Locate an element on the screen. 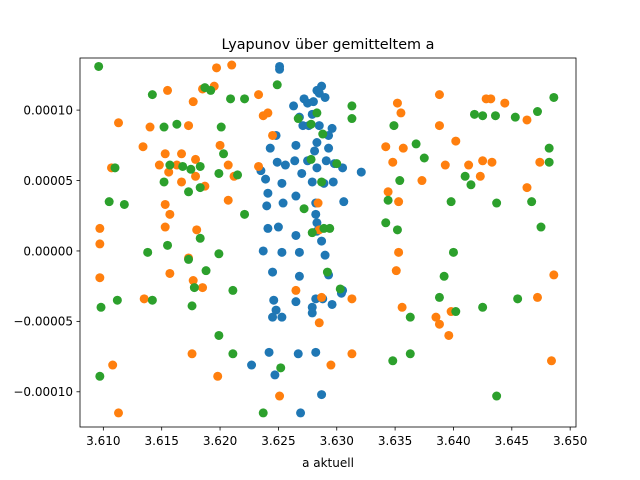 The height and width of the screenshot is (480, 640). y-axis-ticks: −0.00010 −0.00005 0.00000 0.00005 0.00010 is located at coordinates (46, 251).